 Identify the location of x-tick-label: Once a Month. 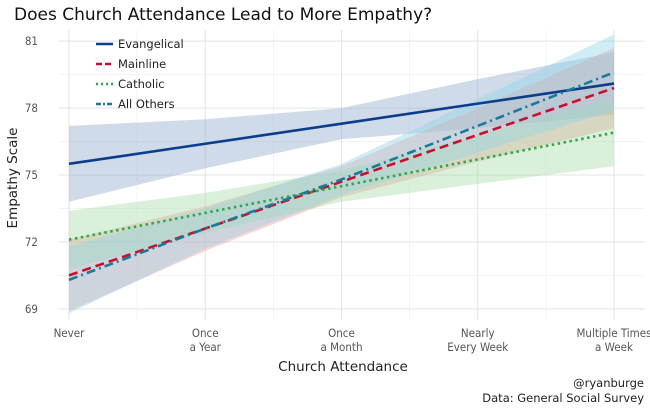
(341, 340).